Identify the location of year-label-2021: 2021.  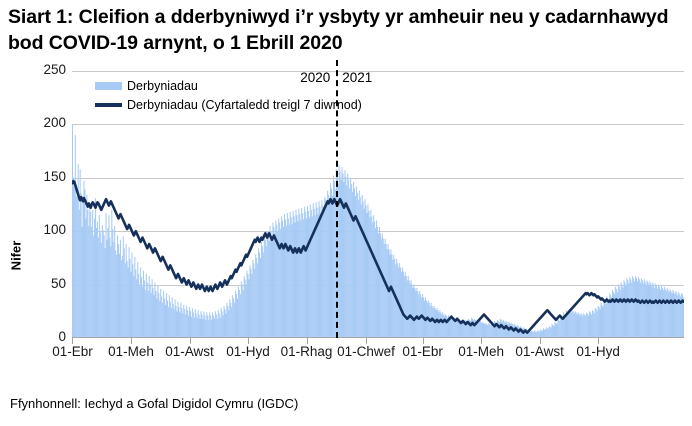
(357, 77).